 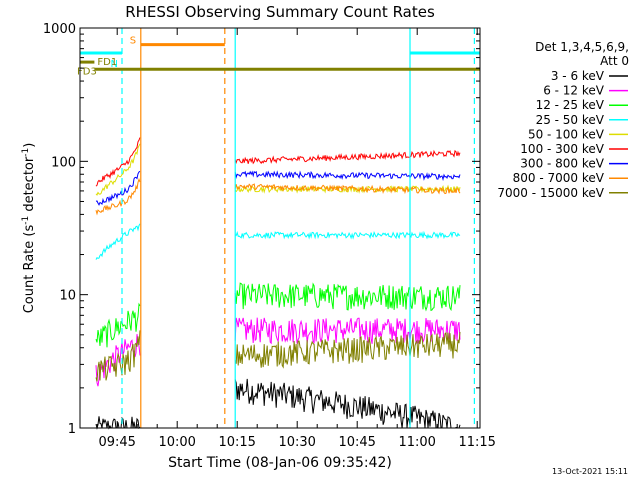 I want to click on x-axis-label: Start Time (08-Jan-06 09:35:42), so click(x=280, y=463).